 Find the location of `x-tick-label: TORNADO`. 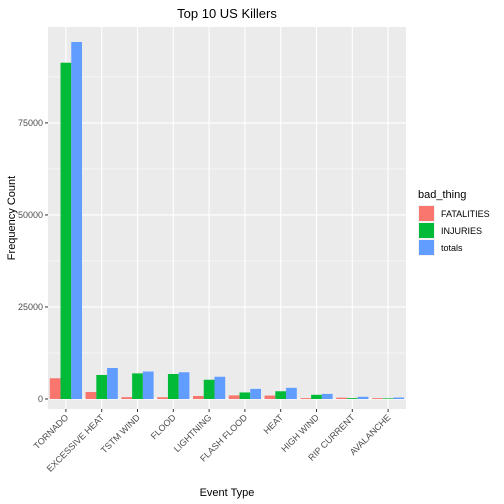

x-tick-label: TORNADO is located at coordinates (51, 431).